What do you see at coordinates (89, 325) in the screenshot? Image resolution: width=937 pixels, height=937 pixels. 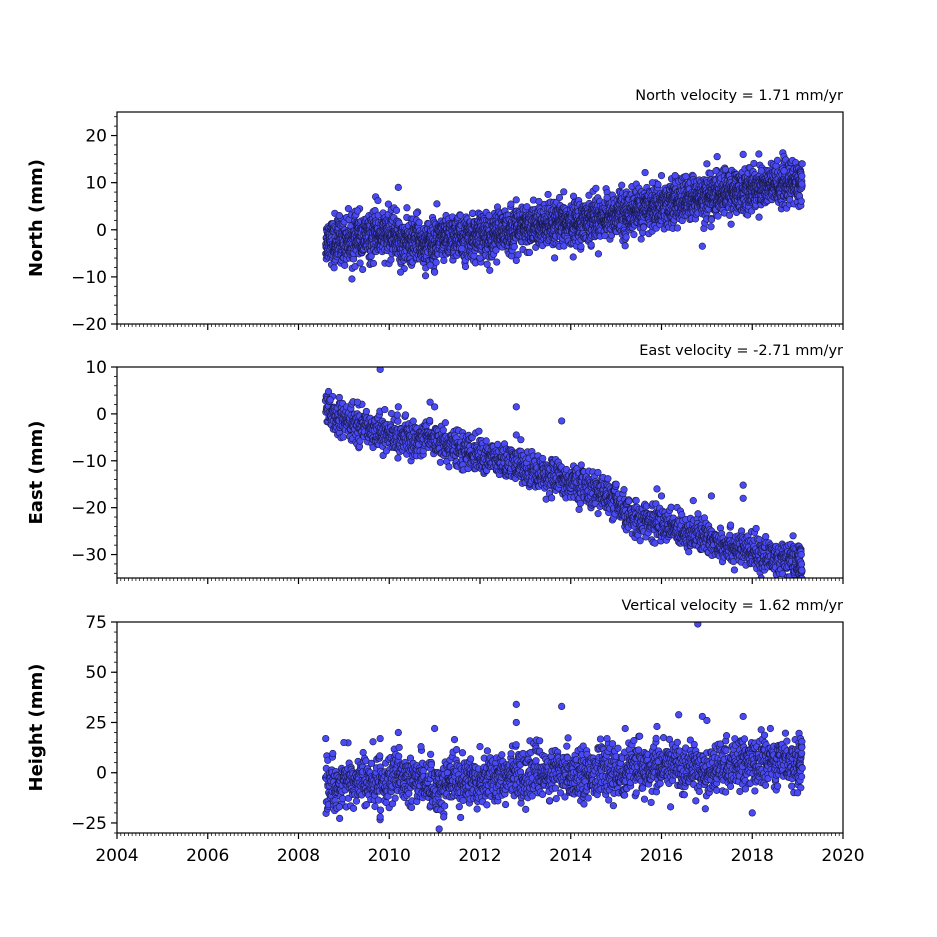 I see `y-tick-label: −20` at bounding box center [89, 325].